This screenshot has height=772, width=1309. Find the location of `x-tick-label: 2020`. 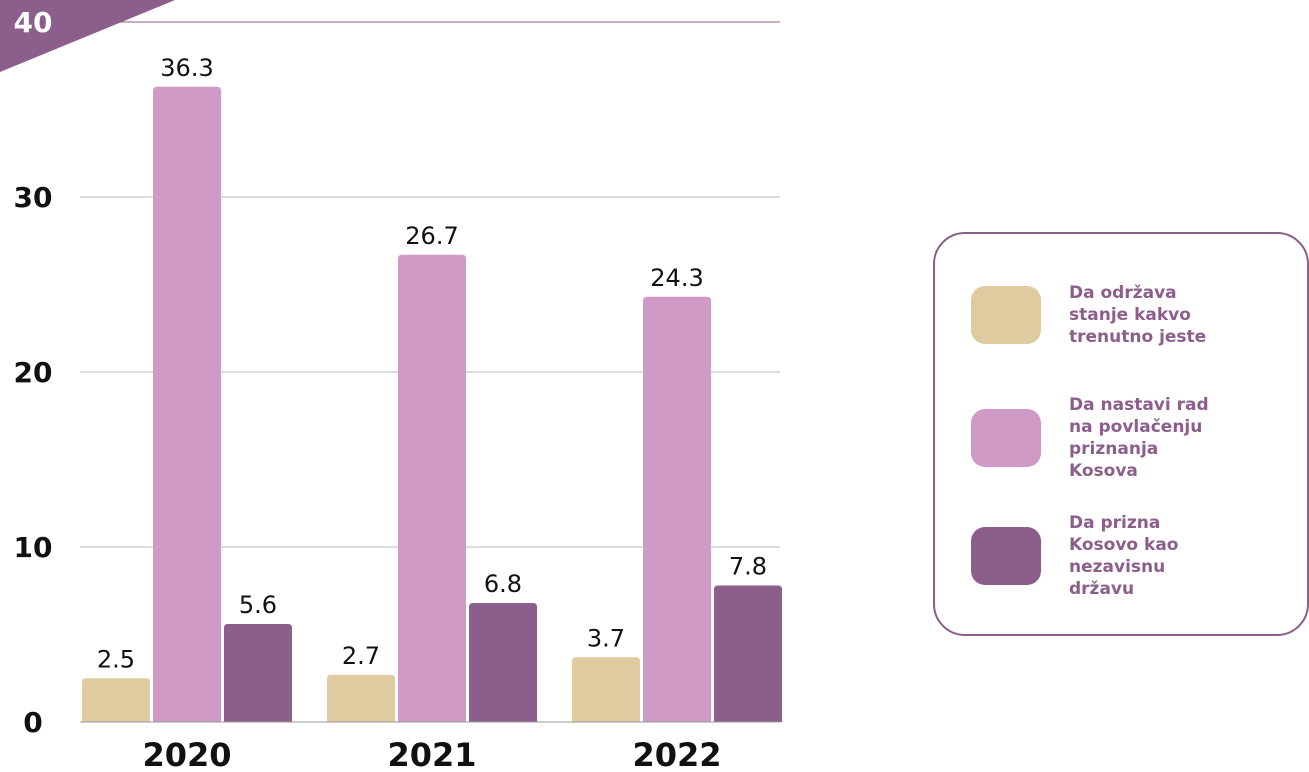

x-tick-label: 2020 is located at coordinates (186, 754).